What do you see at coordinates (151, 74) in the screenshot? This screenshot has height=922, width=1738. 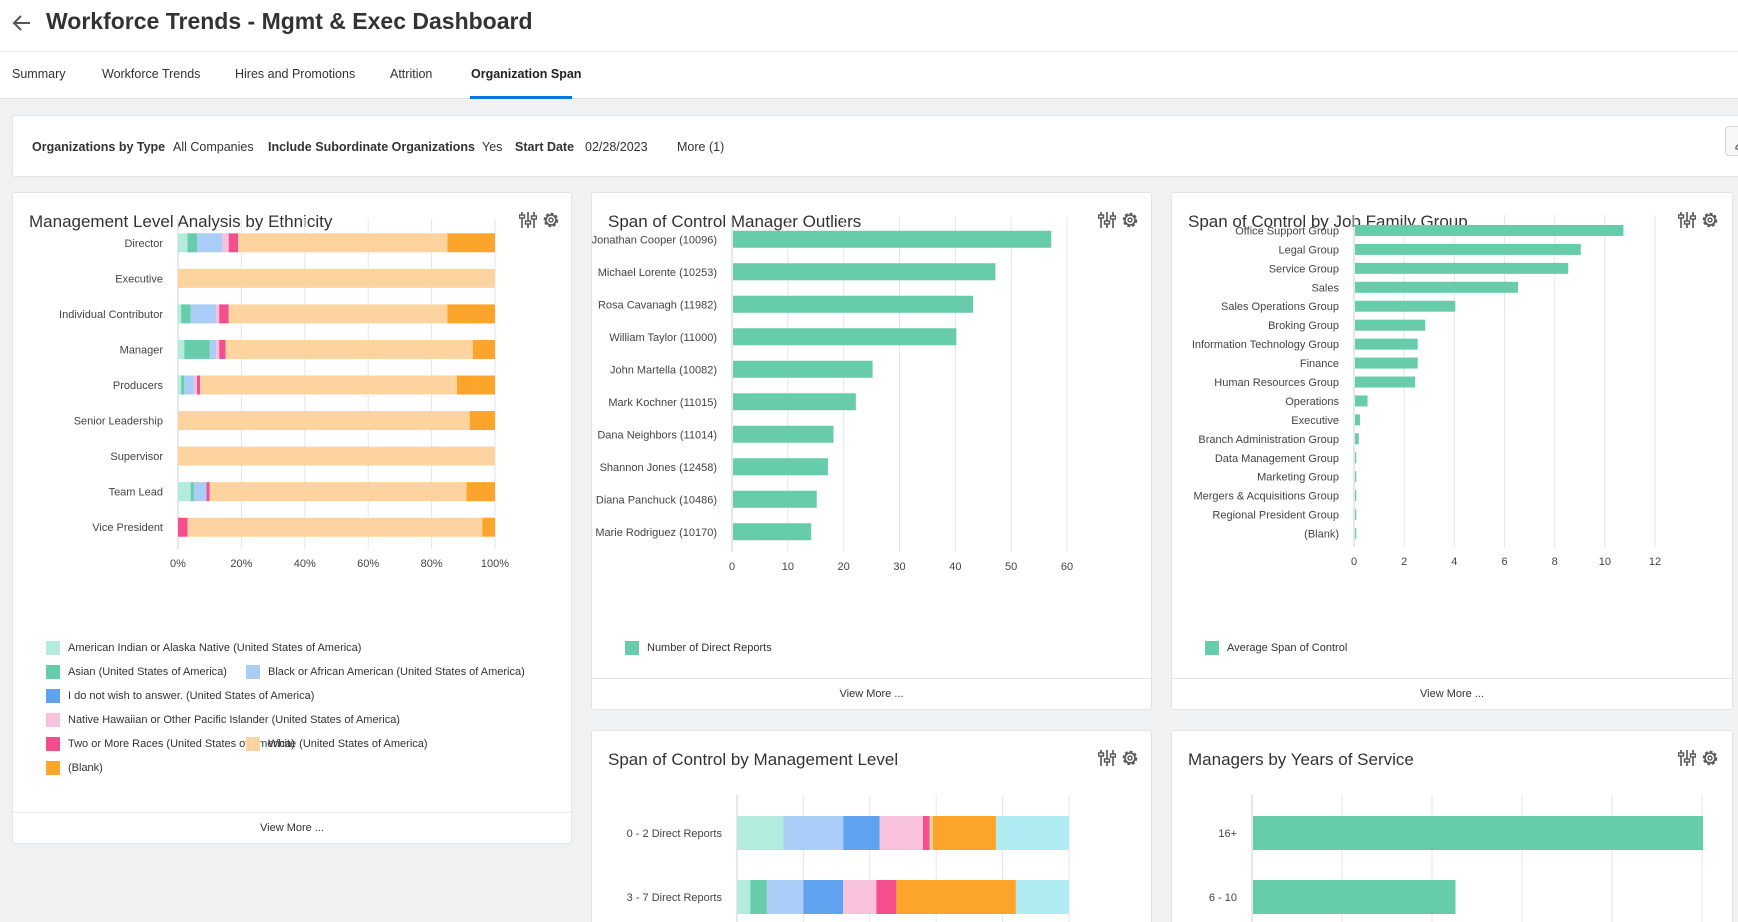 I see `tab-workforce-trends: Workforce Trends` at bounding box center [151, 74].